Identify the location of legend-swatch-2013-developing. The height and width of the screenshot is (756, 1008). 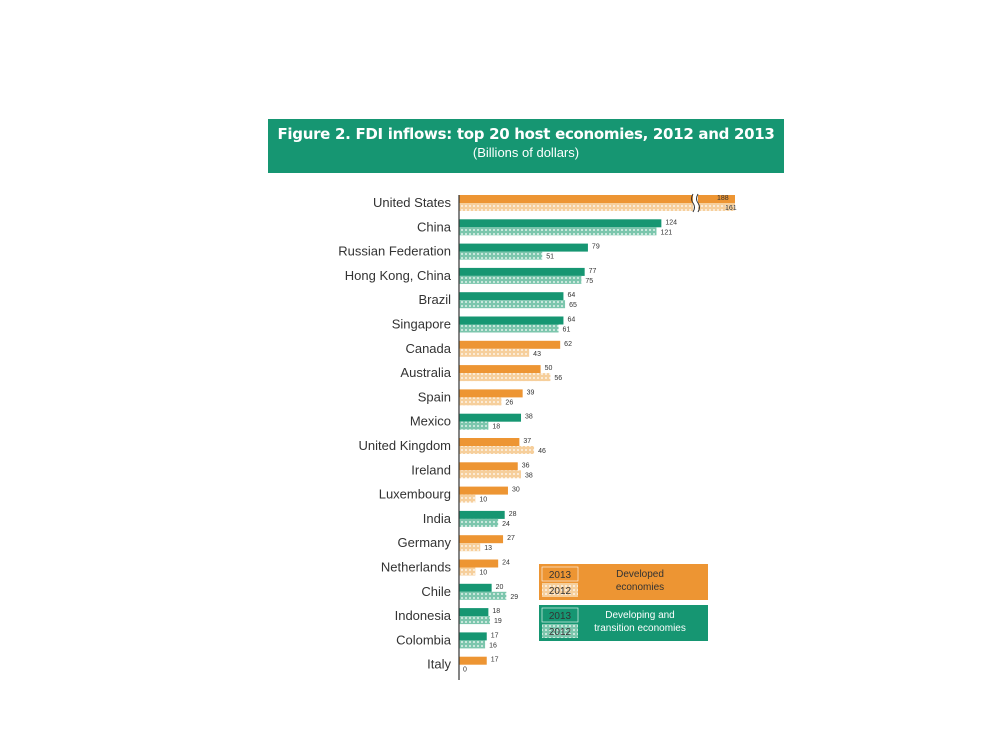
(560, 615).